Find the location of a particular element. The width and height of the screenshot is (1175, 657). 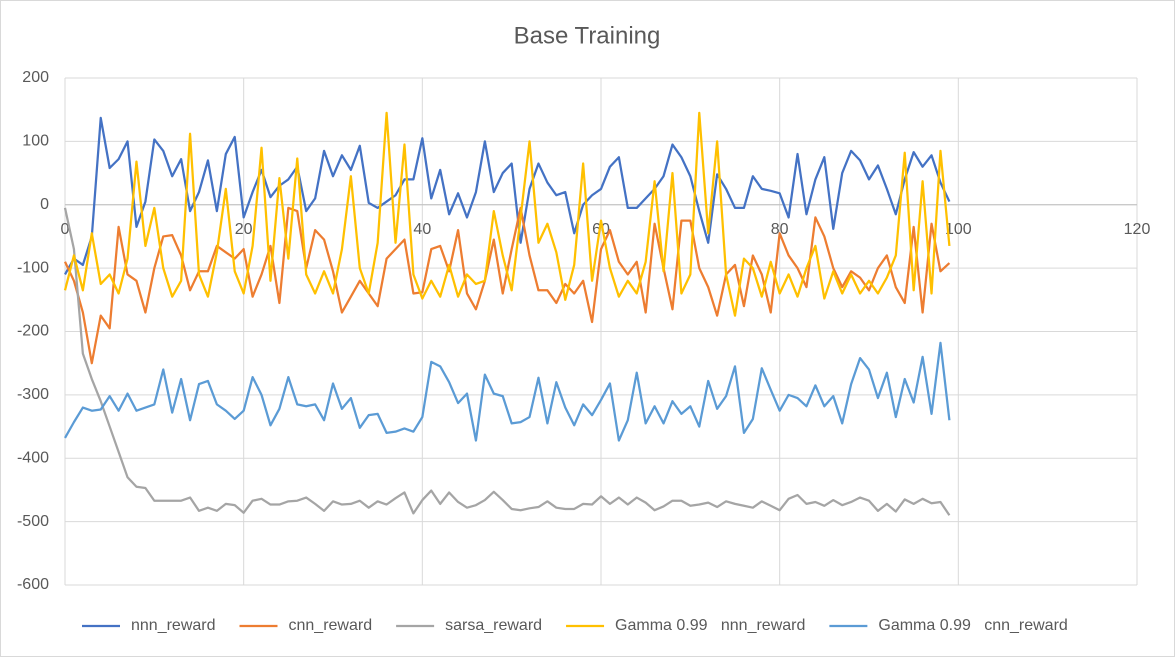

x-tick-label: 40 is located at coordinates (422, 229).